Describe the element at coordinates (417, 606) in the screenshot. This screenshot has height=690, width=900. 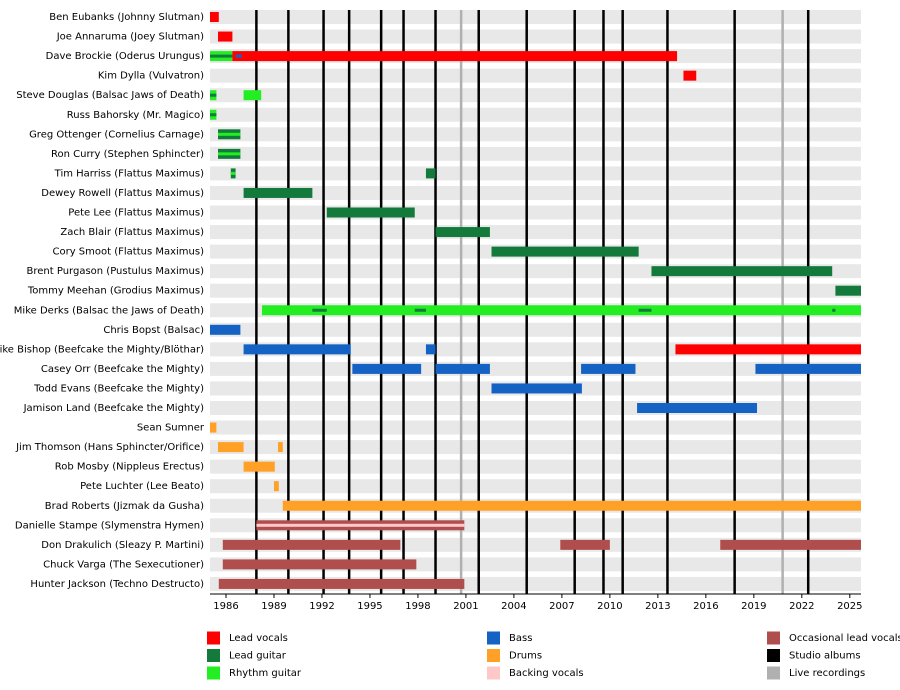
I see `x-tick-label: 1998` at that location.